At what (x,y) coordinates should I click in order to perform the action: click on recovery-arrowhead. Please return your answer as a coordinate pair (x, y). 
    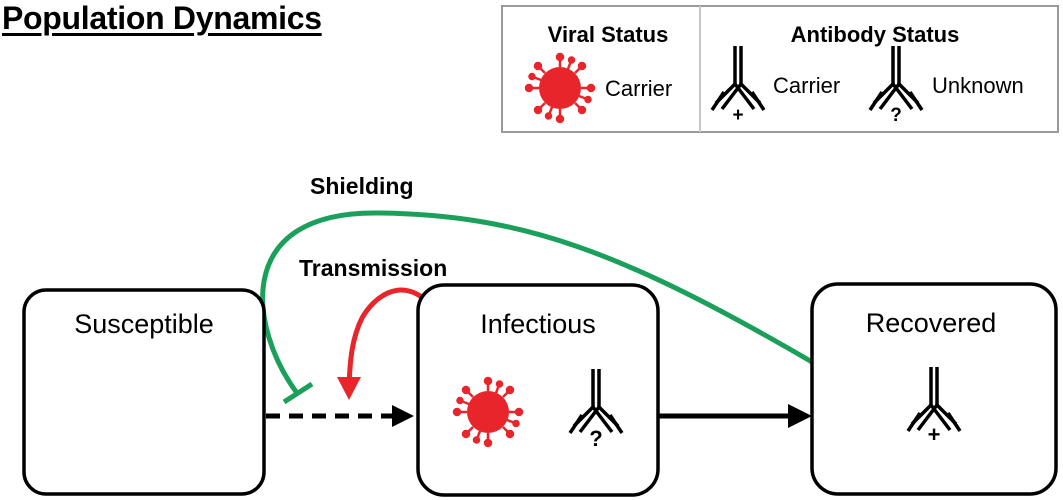
    Looking at the image, I should click on (800, 416).